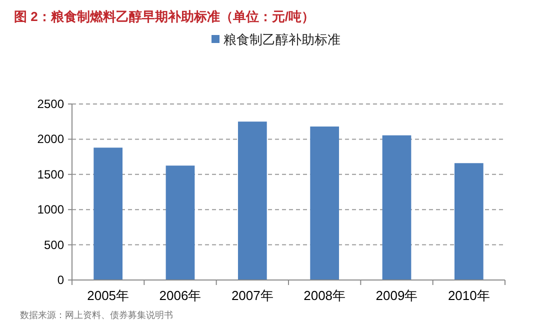  I want to click on legend-label: 粮食制乙醇补助标准, so click(282, 39).